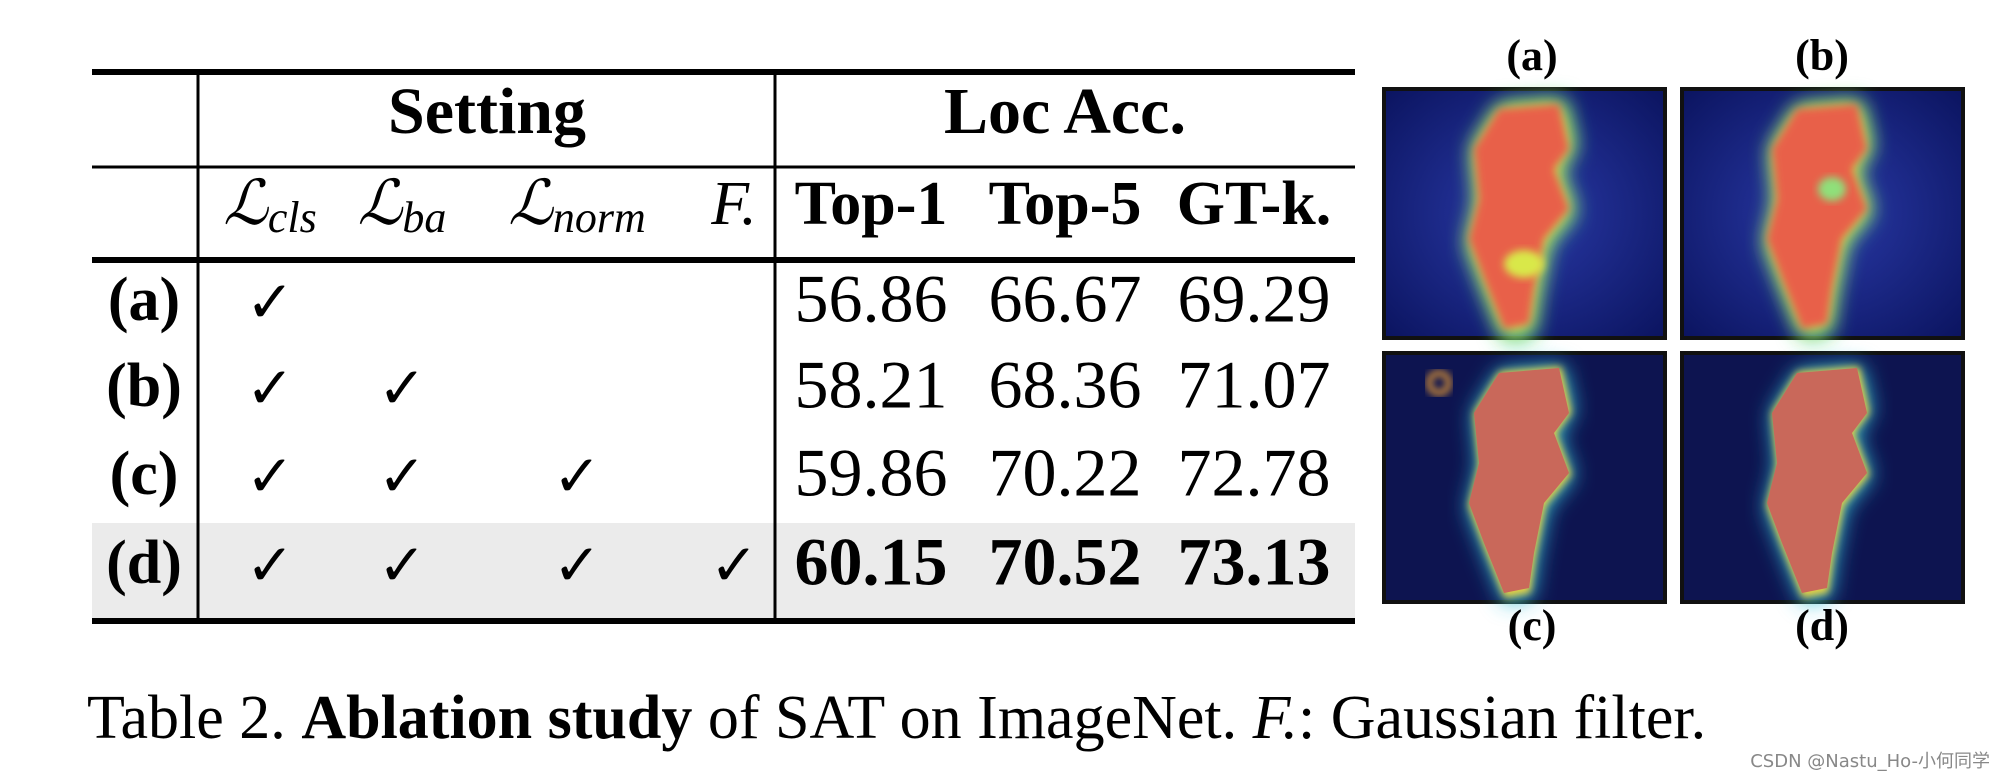 This screenshot has height=779, width=2000. Describe the element at coordinates (1822, 55) in the screenshot. I see `panel-label: (b)` at that location.